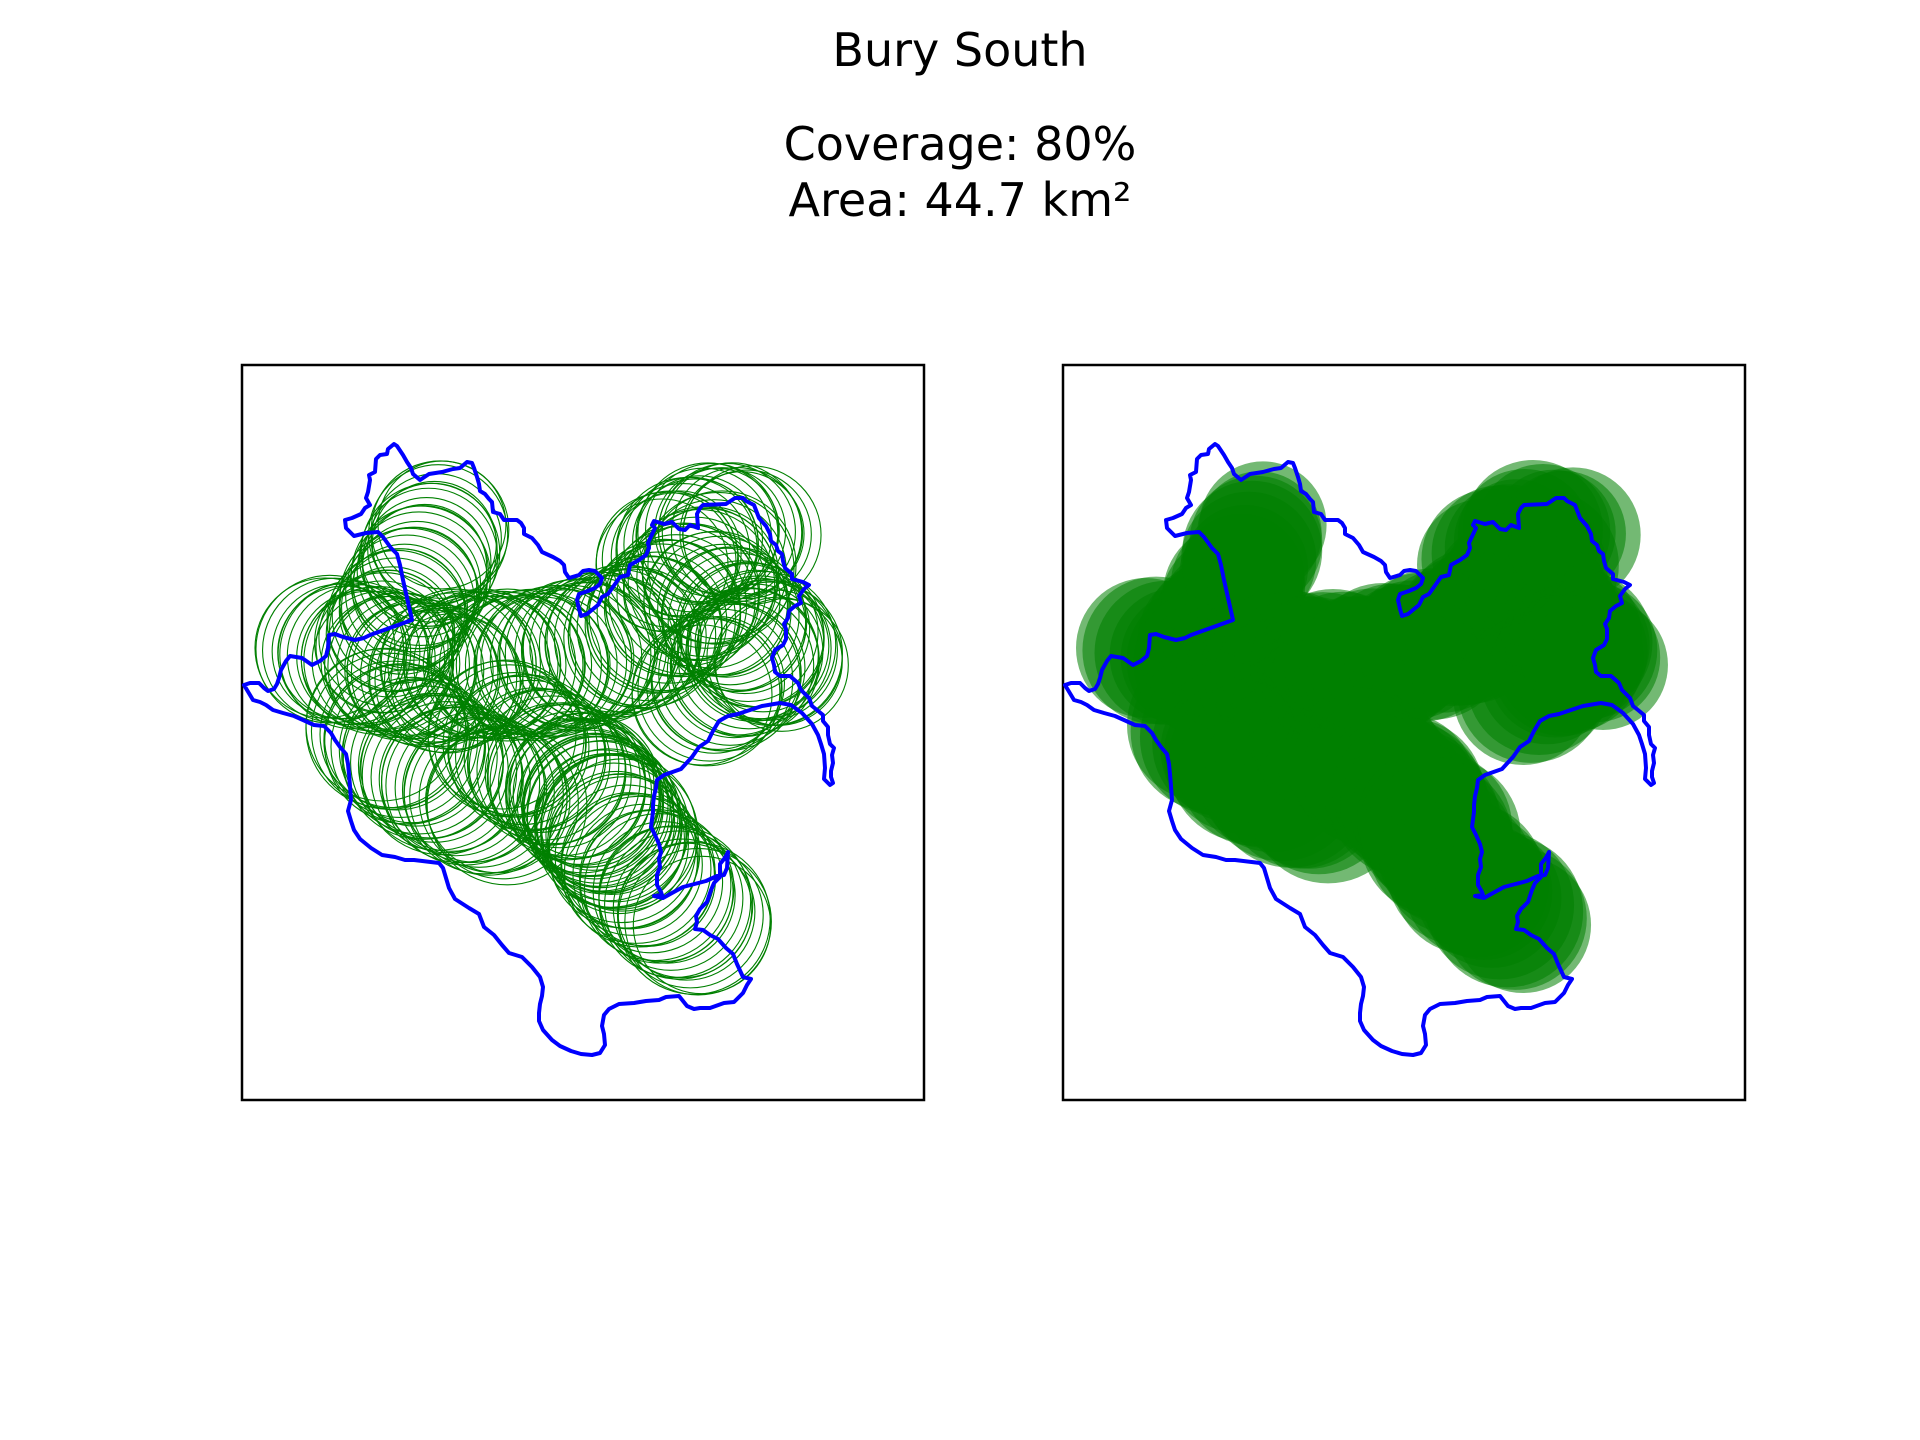  What do you see at coordinates (960, 50) in the screenshot?
I see `page-title: Bury South` at bounding box center [960, 50].